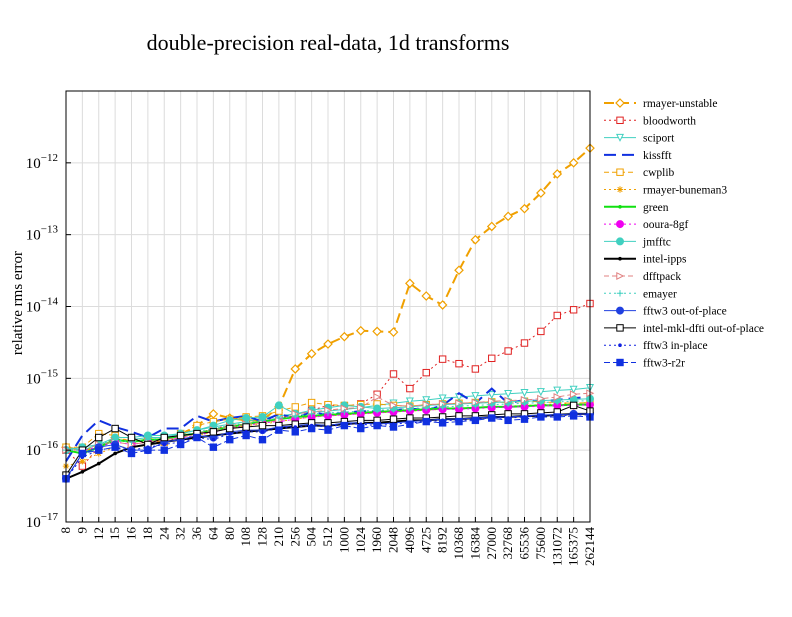 This screenshot has height=617, width=792. I want to click on legend-entry: fftw3-r2r, so click(644, 364).